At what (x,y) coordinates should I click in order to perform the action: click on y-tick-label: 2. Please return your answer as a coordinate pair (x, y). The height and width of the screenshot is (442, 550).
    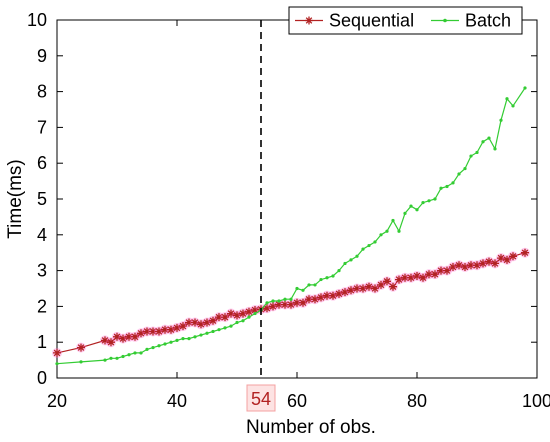
    Looking at the image, I should click on (42, 306).